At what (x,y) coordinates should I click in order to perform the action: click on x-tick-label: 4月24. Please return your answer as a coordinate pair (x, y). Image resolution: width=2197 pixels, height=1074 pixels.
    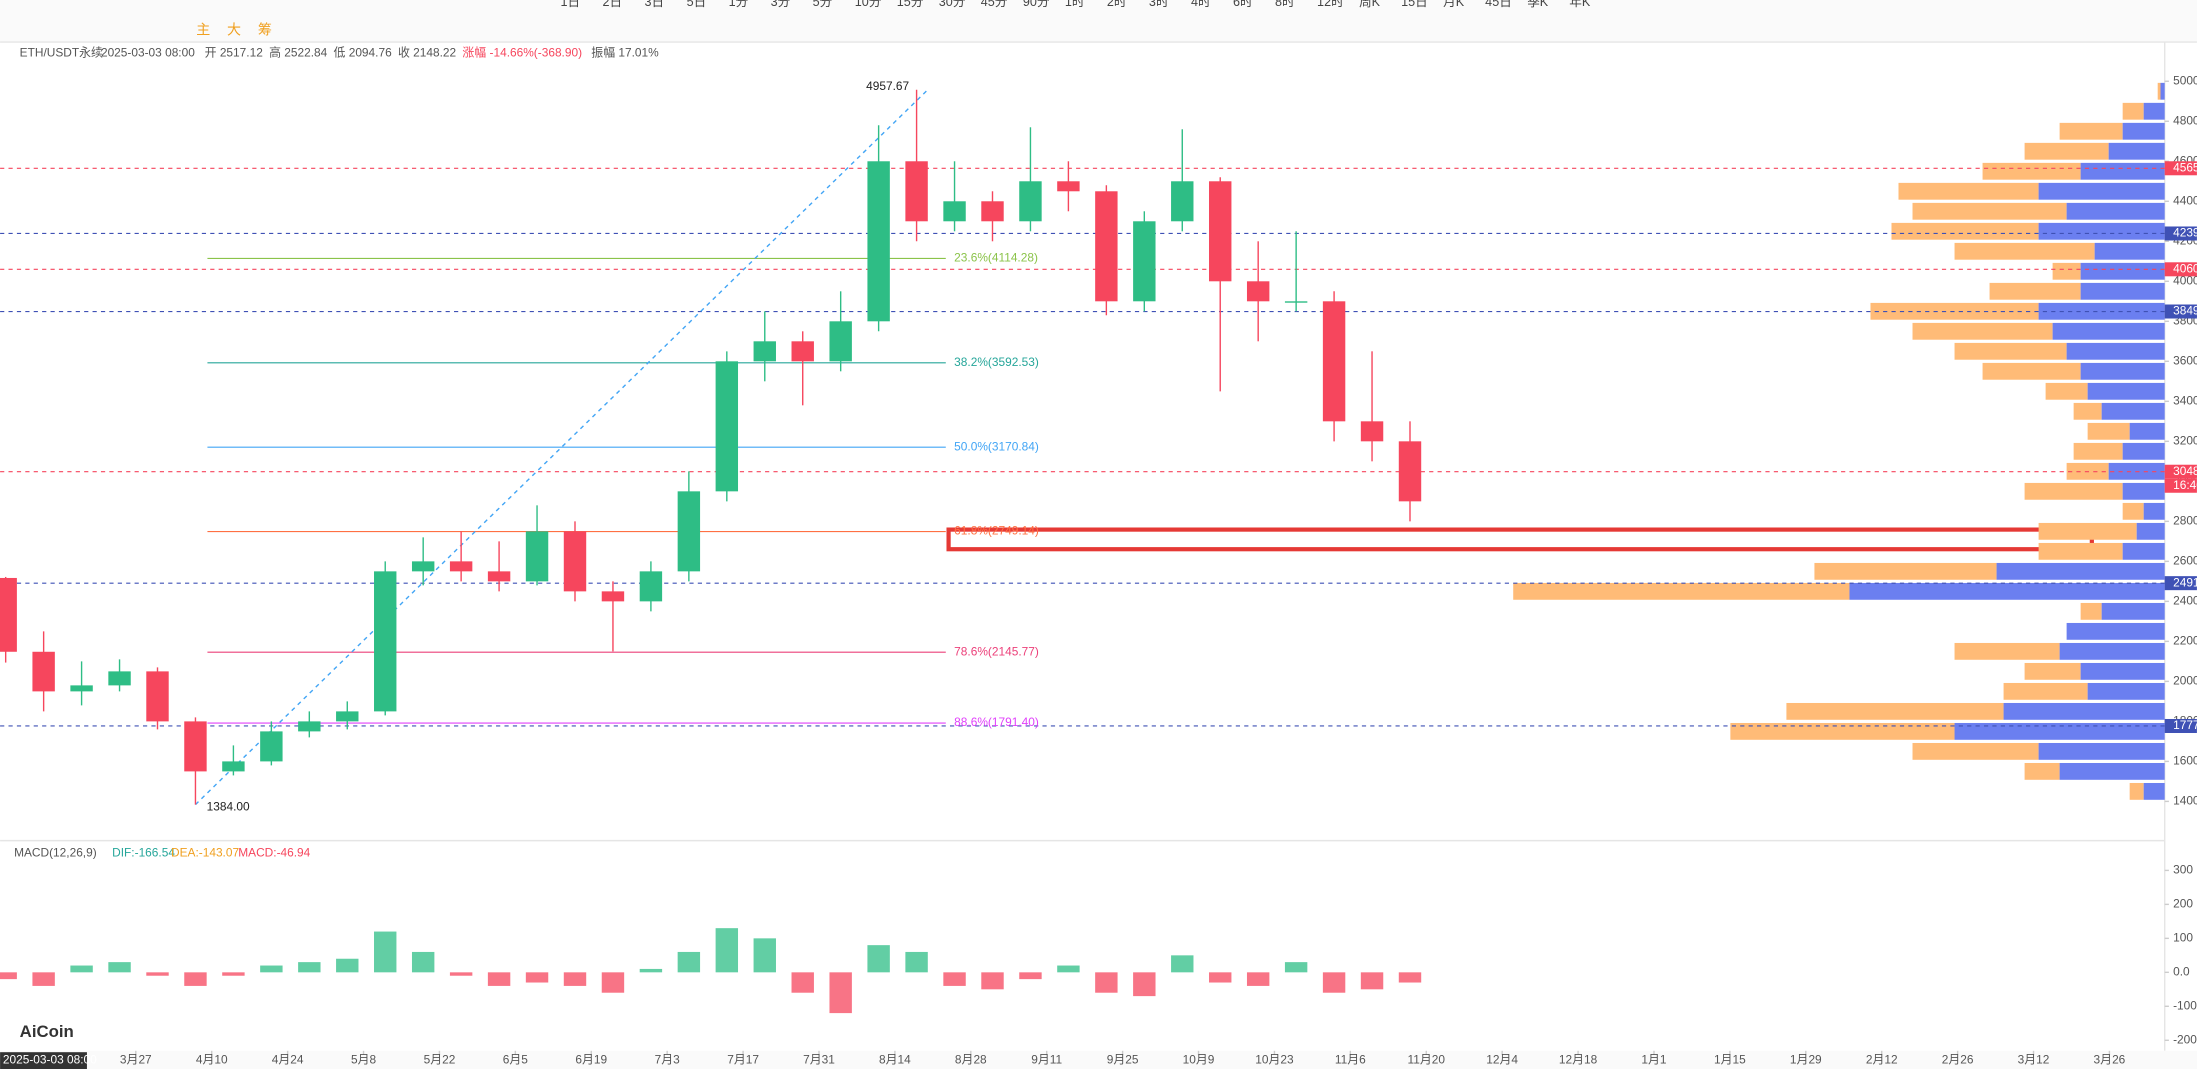
    Looking at the image, I should click on (288, 1060).